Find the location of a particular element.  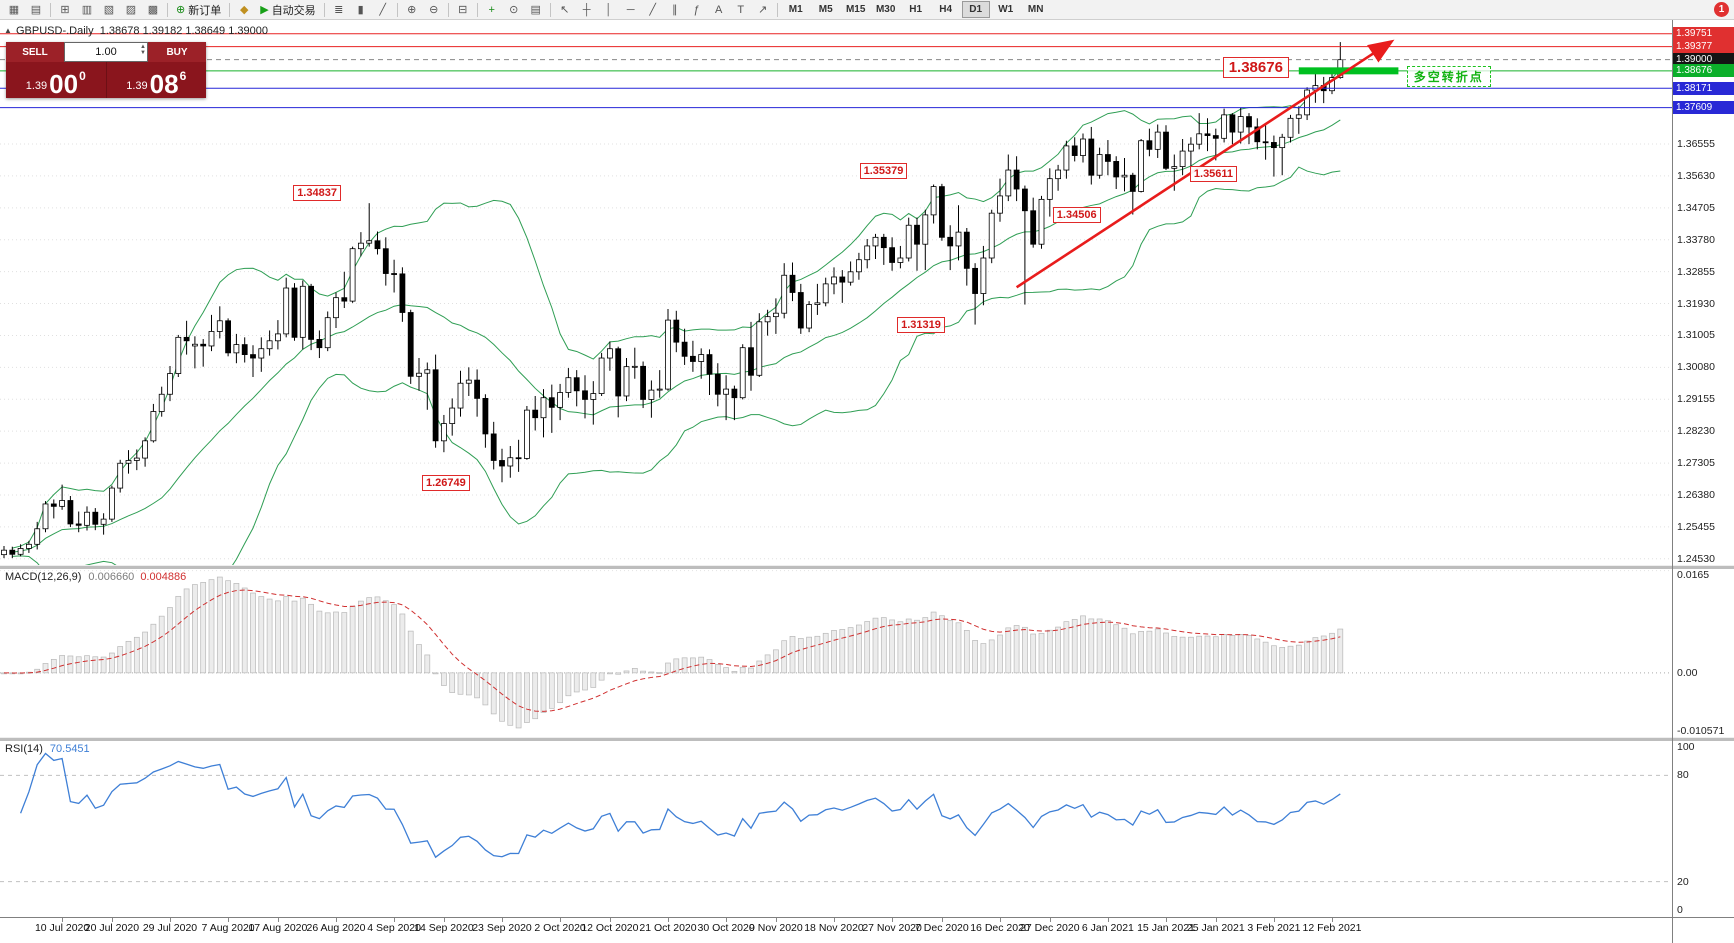

time-axis-label: 17 Aug 2020 is located at coordinates (278, 928).